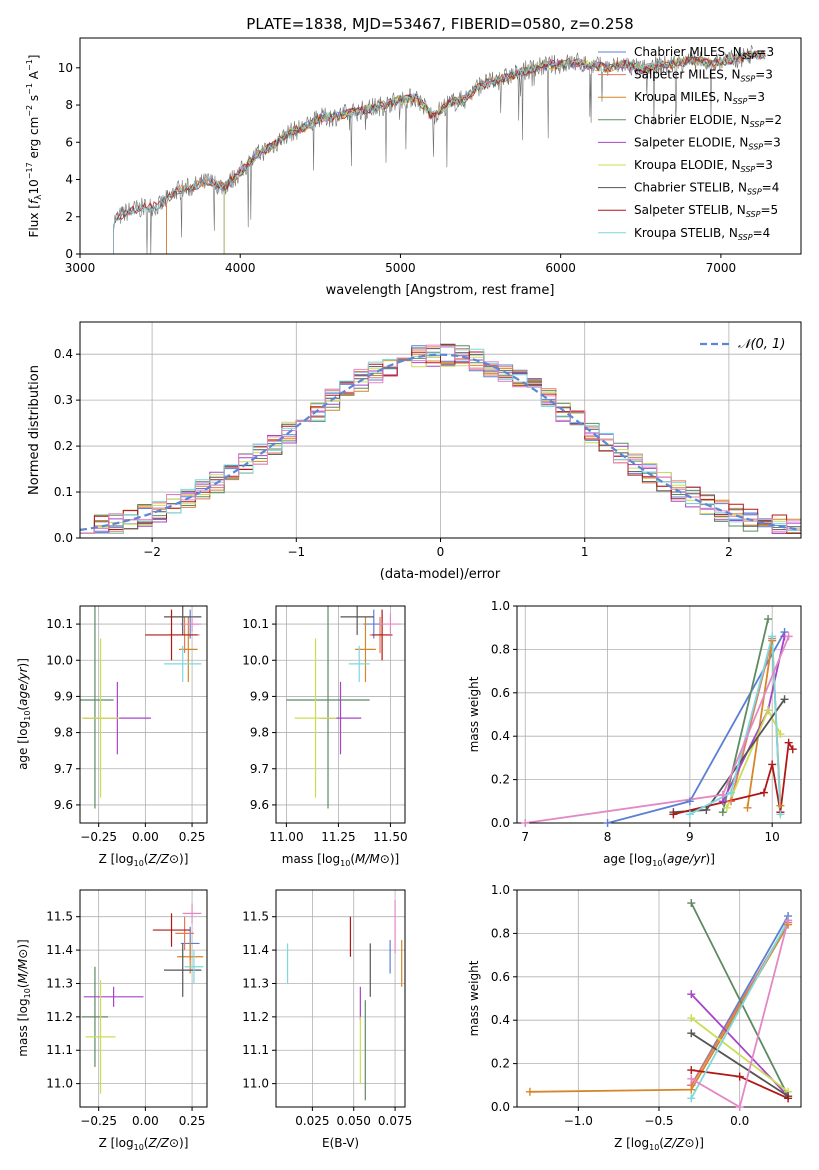 The width and height of the screenshot is (819, 1170). What do you see at coordinates (704, 53) in the screenshot?
I see `legend-label: Chabrier MILES, NSSP=3` at bounding box center [704, 53].